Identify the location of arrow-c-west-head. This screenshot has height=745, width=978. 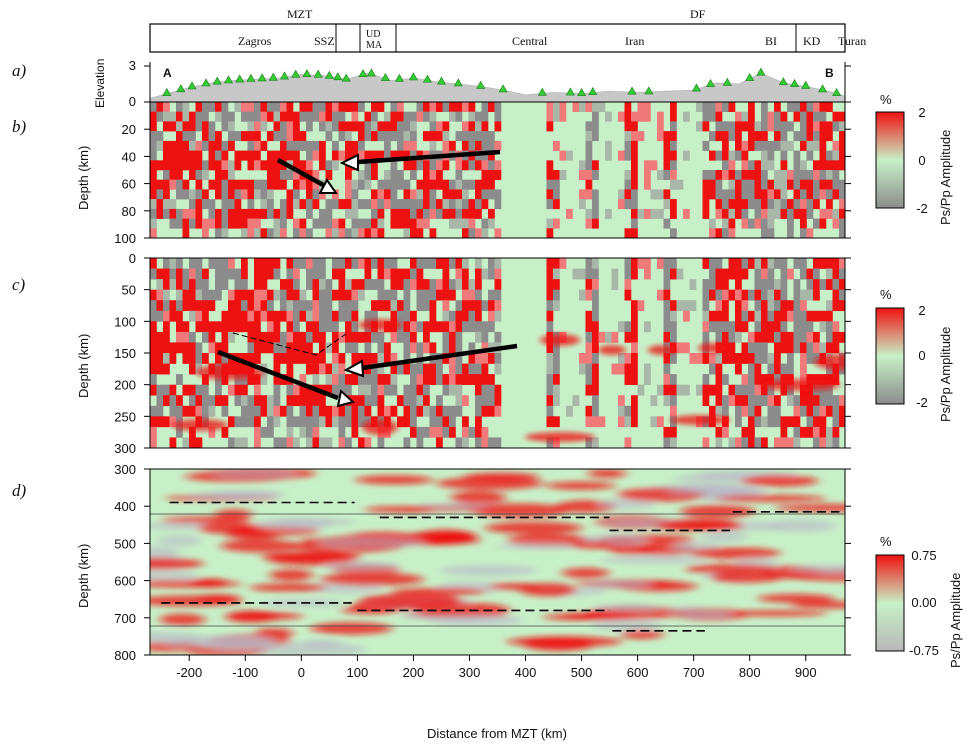
(346, 398).